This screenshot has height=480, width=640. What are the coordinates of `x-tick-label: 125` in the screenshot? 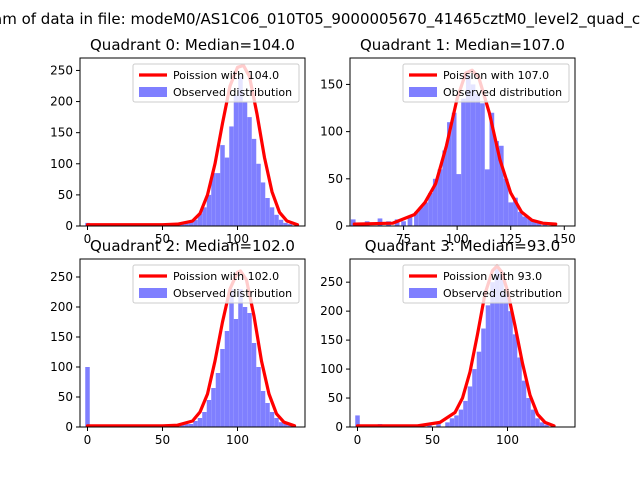 It's located at (510, 239).